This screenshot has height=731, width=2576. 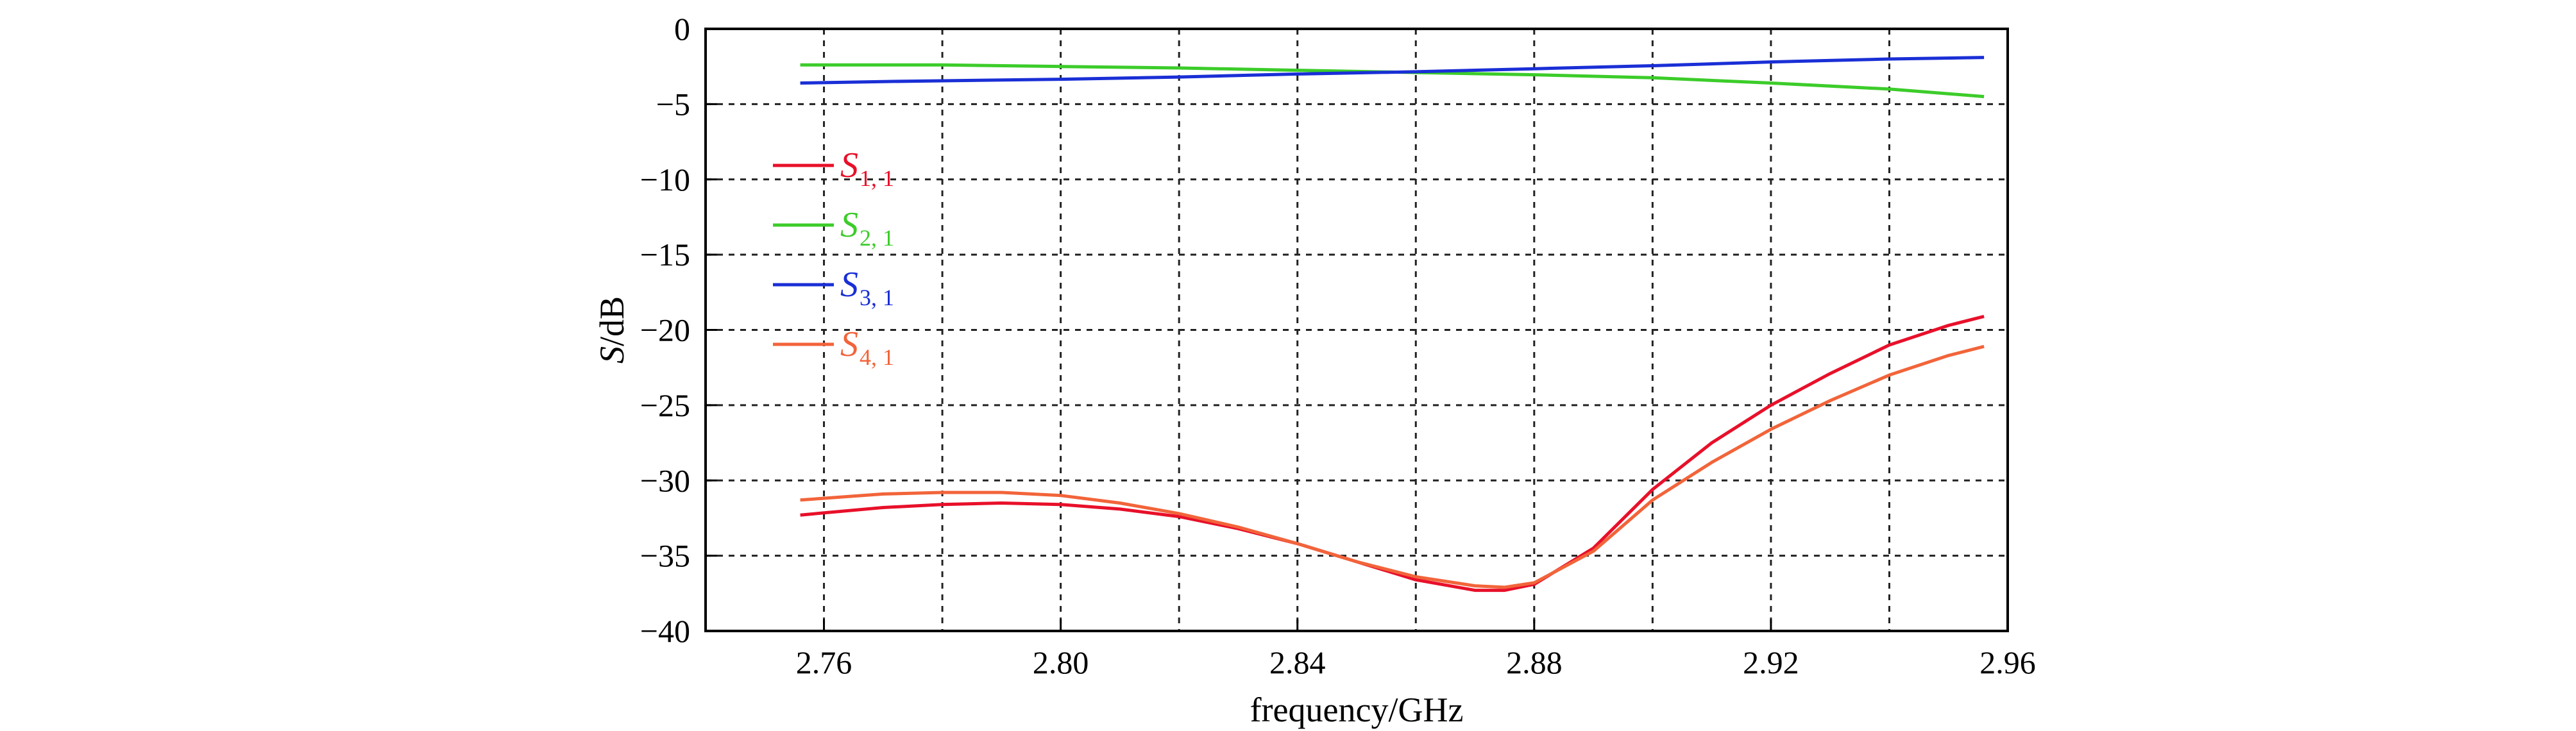 I want to click on legend-label-subscript: 4, 1, so click(x=877, y=357).